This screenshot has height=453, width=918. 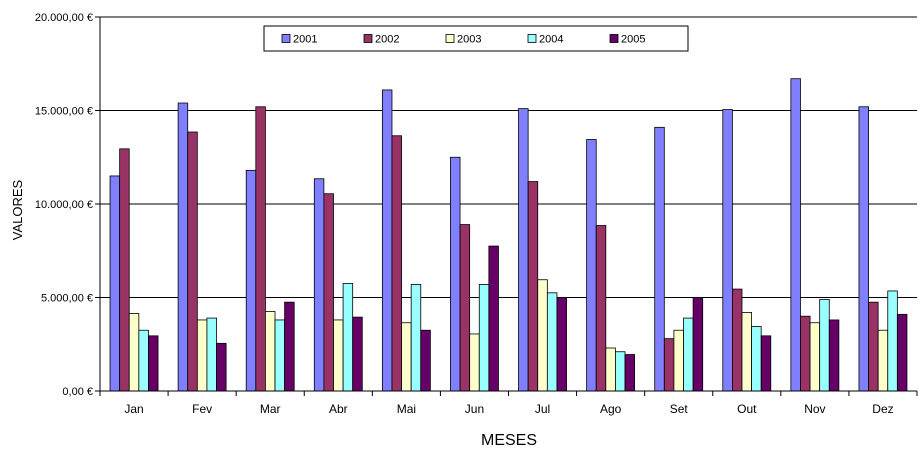 I want to click on y-axis-title: VALORES, so click(x=17, y=209).